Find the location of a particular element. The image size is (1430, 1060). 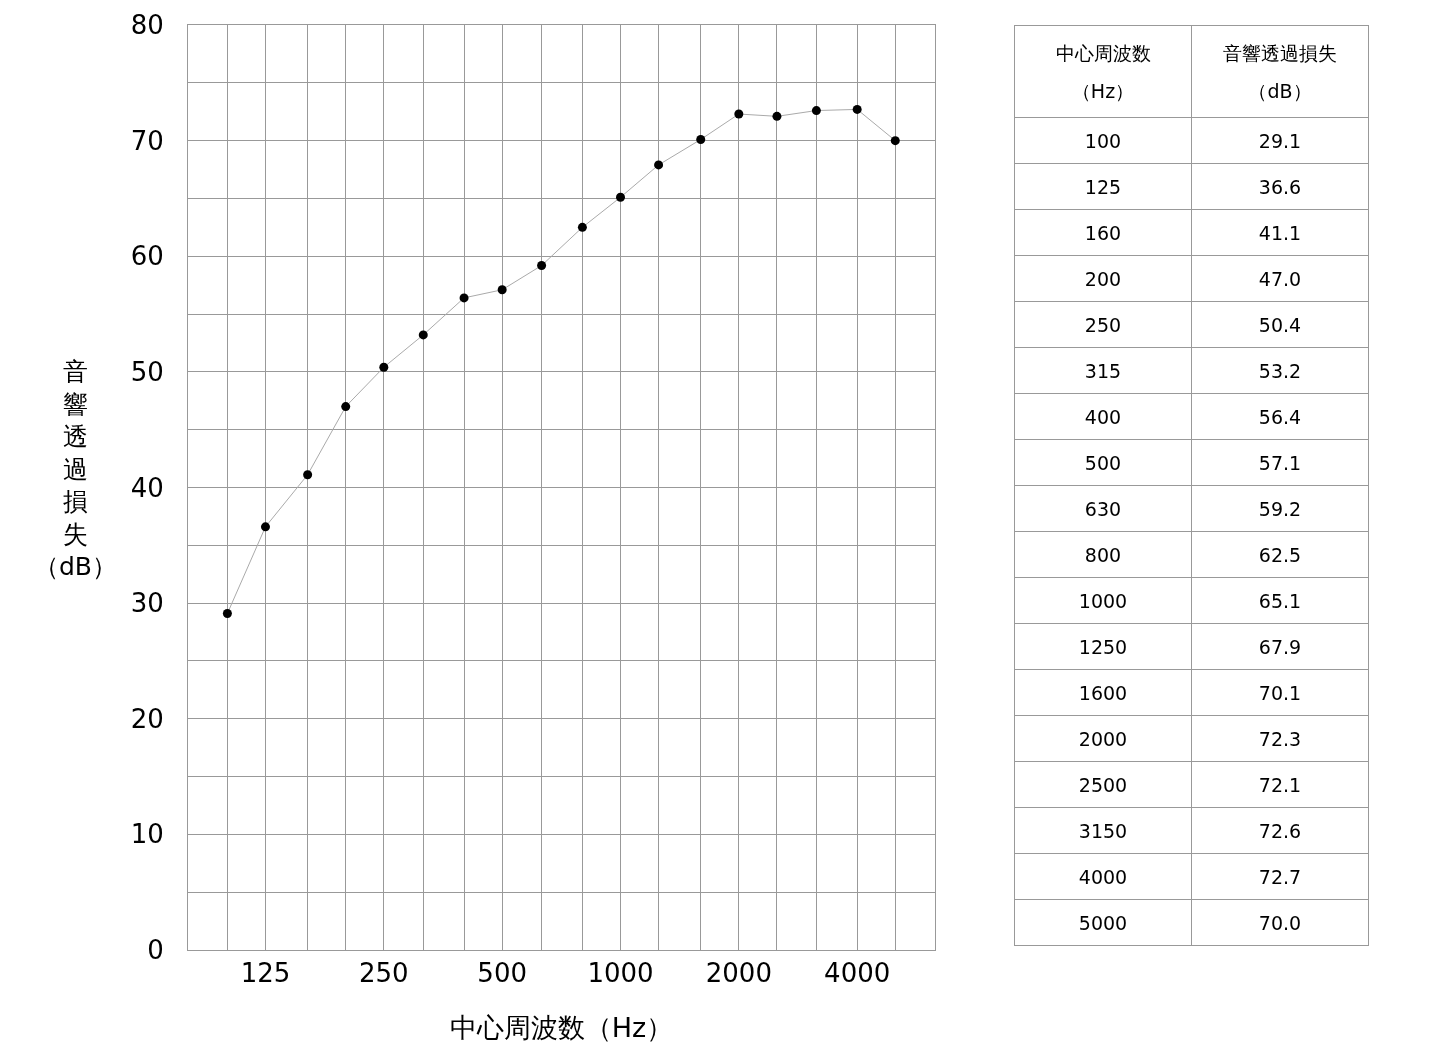

text: 中心周波数（Hz） is located at coordinates (1103, 71).